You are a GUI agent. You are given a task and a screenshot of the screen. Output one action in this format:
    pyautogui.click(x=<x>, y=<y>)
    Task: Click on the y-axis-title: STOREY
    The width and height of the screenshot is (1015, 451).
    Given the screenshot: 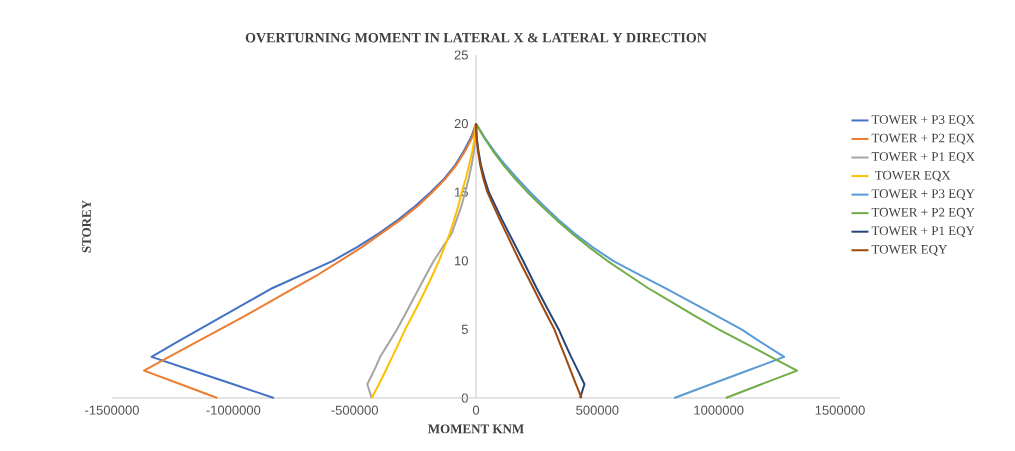 What is the action you would take?
    pyautogui.click(x=86, y=226)
    